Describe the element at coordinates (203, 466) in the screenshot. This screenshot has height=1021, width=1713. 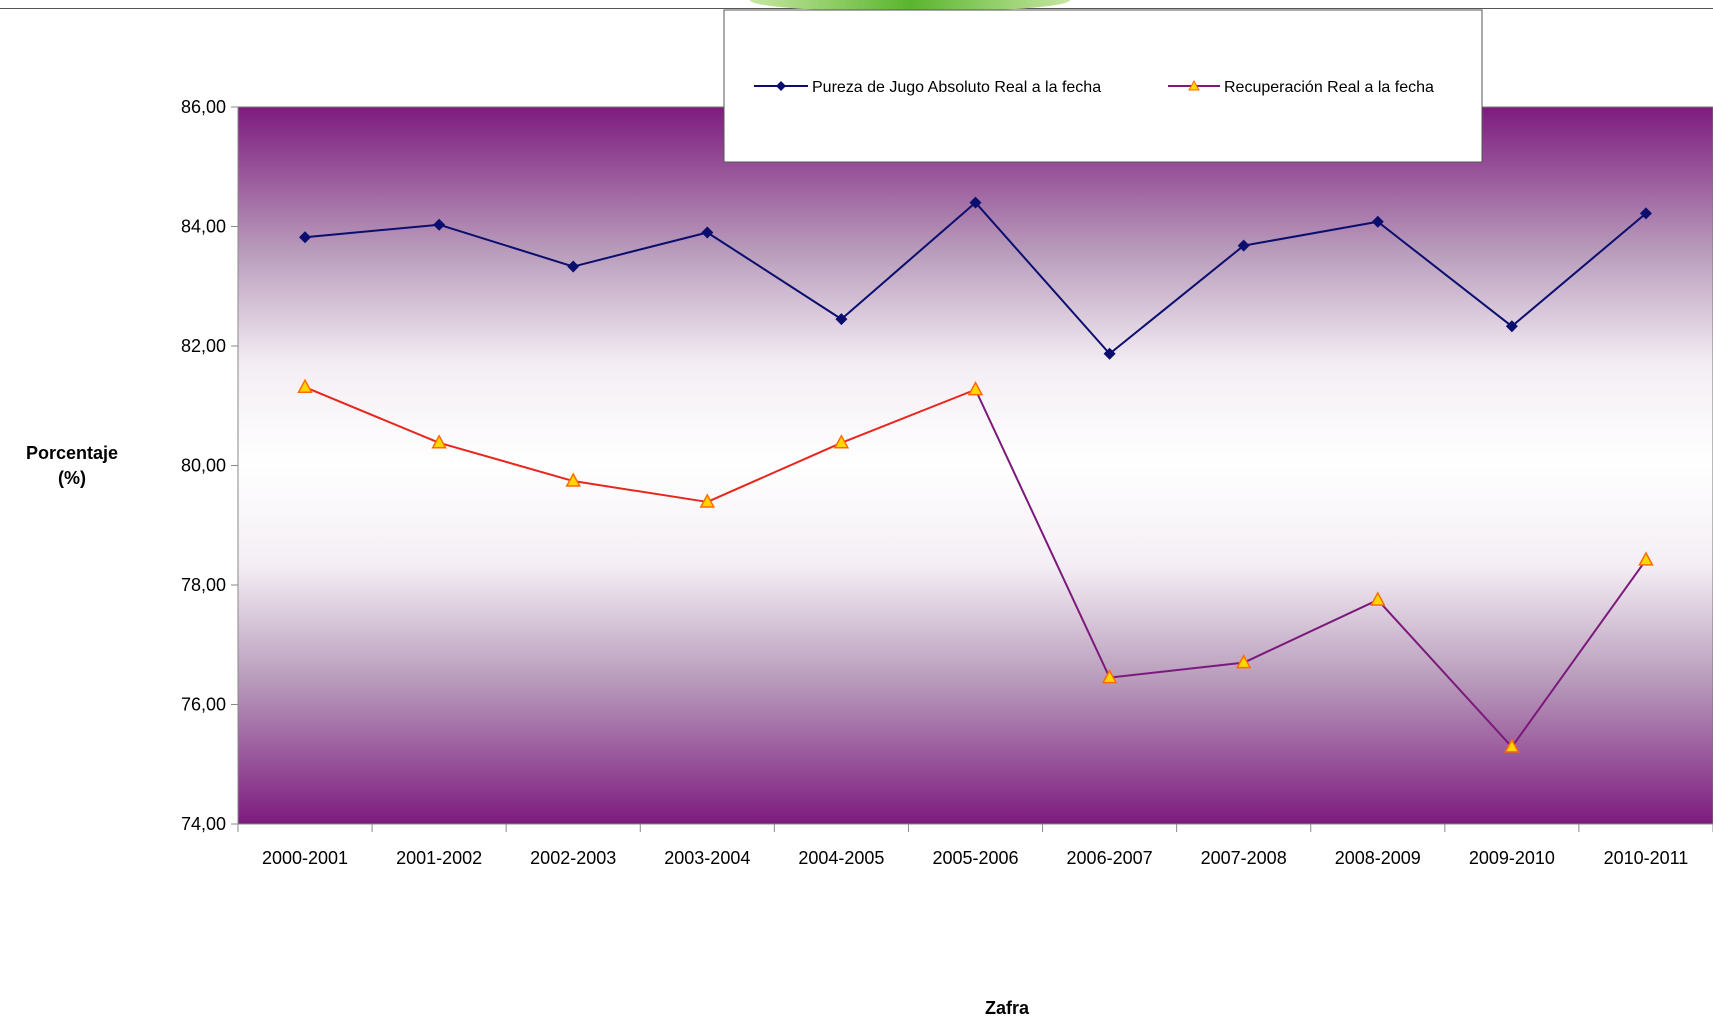
I see `y-tick-label: 80,00` at that location.